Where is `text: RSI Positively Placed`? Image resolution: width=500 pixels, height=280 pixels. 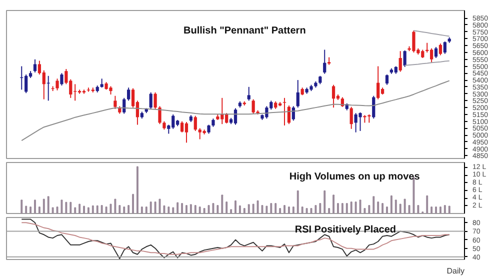
text: RSI Positively Placed is located at coordinates (345, 230).